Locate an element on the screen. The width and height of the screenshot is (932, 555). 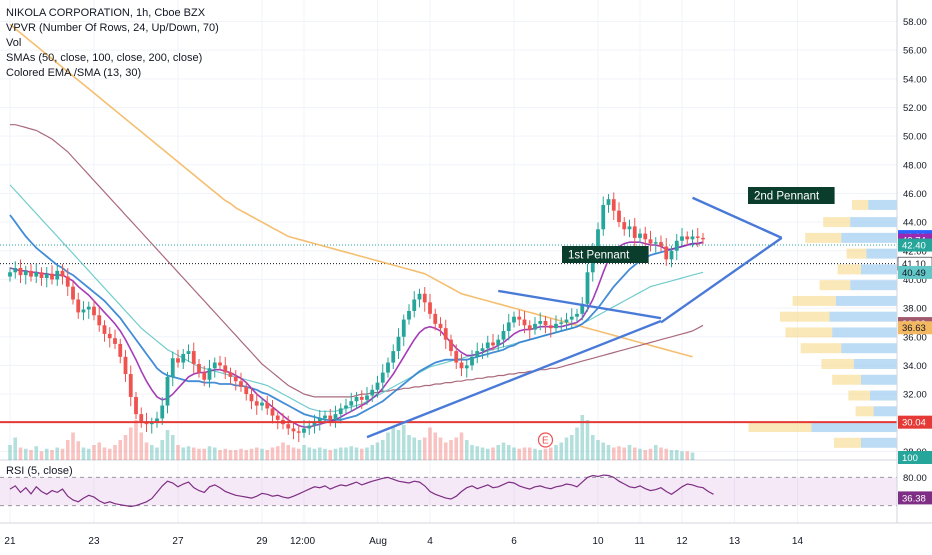
pennant2-lower-trendline is located at coordinates (721, 280).